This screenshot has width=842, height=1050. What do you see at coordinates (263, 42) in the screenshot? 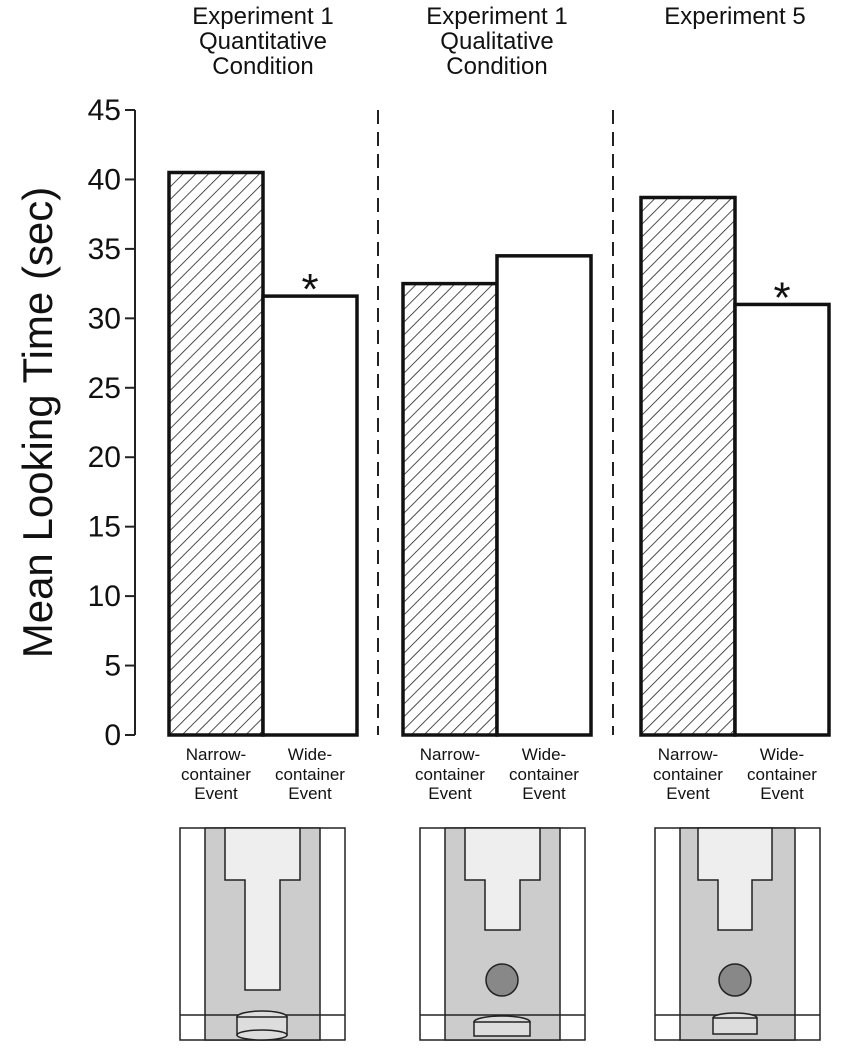
I see `panel-title: Experiment 1 Quantitative Condition` at bounding box center [263, 42].